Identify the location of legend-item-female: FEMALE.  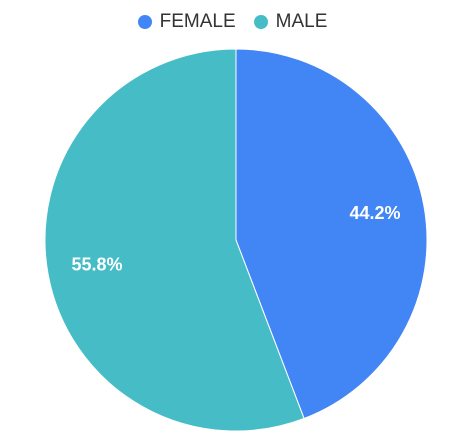
(186, 22).